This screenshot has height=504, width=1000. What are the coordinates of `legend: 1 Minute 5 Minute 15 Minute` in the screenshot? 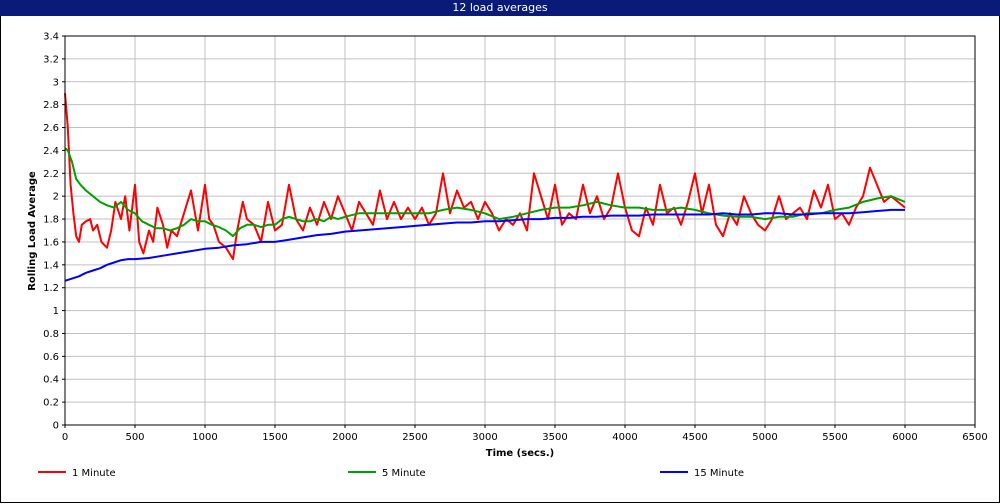 It's located at (391, 473).